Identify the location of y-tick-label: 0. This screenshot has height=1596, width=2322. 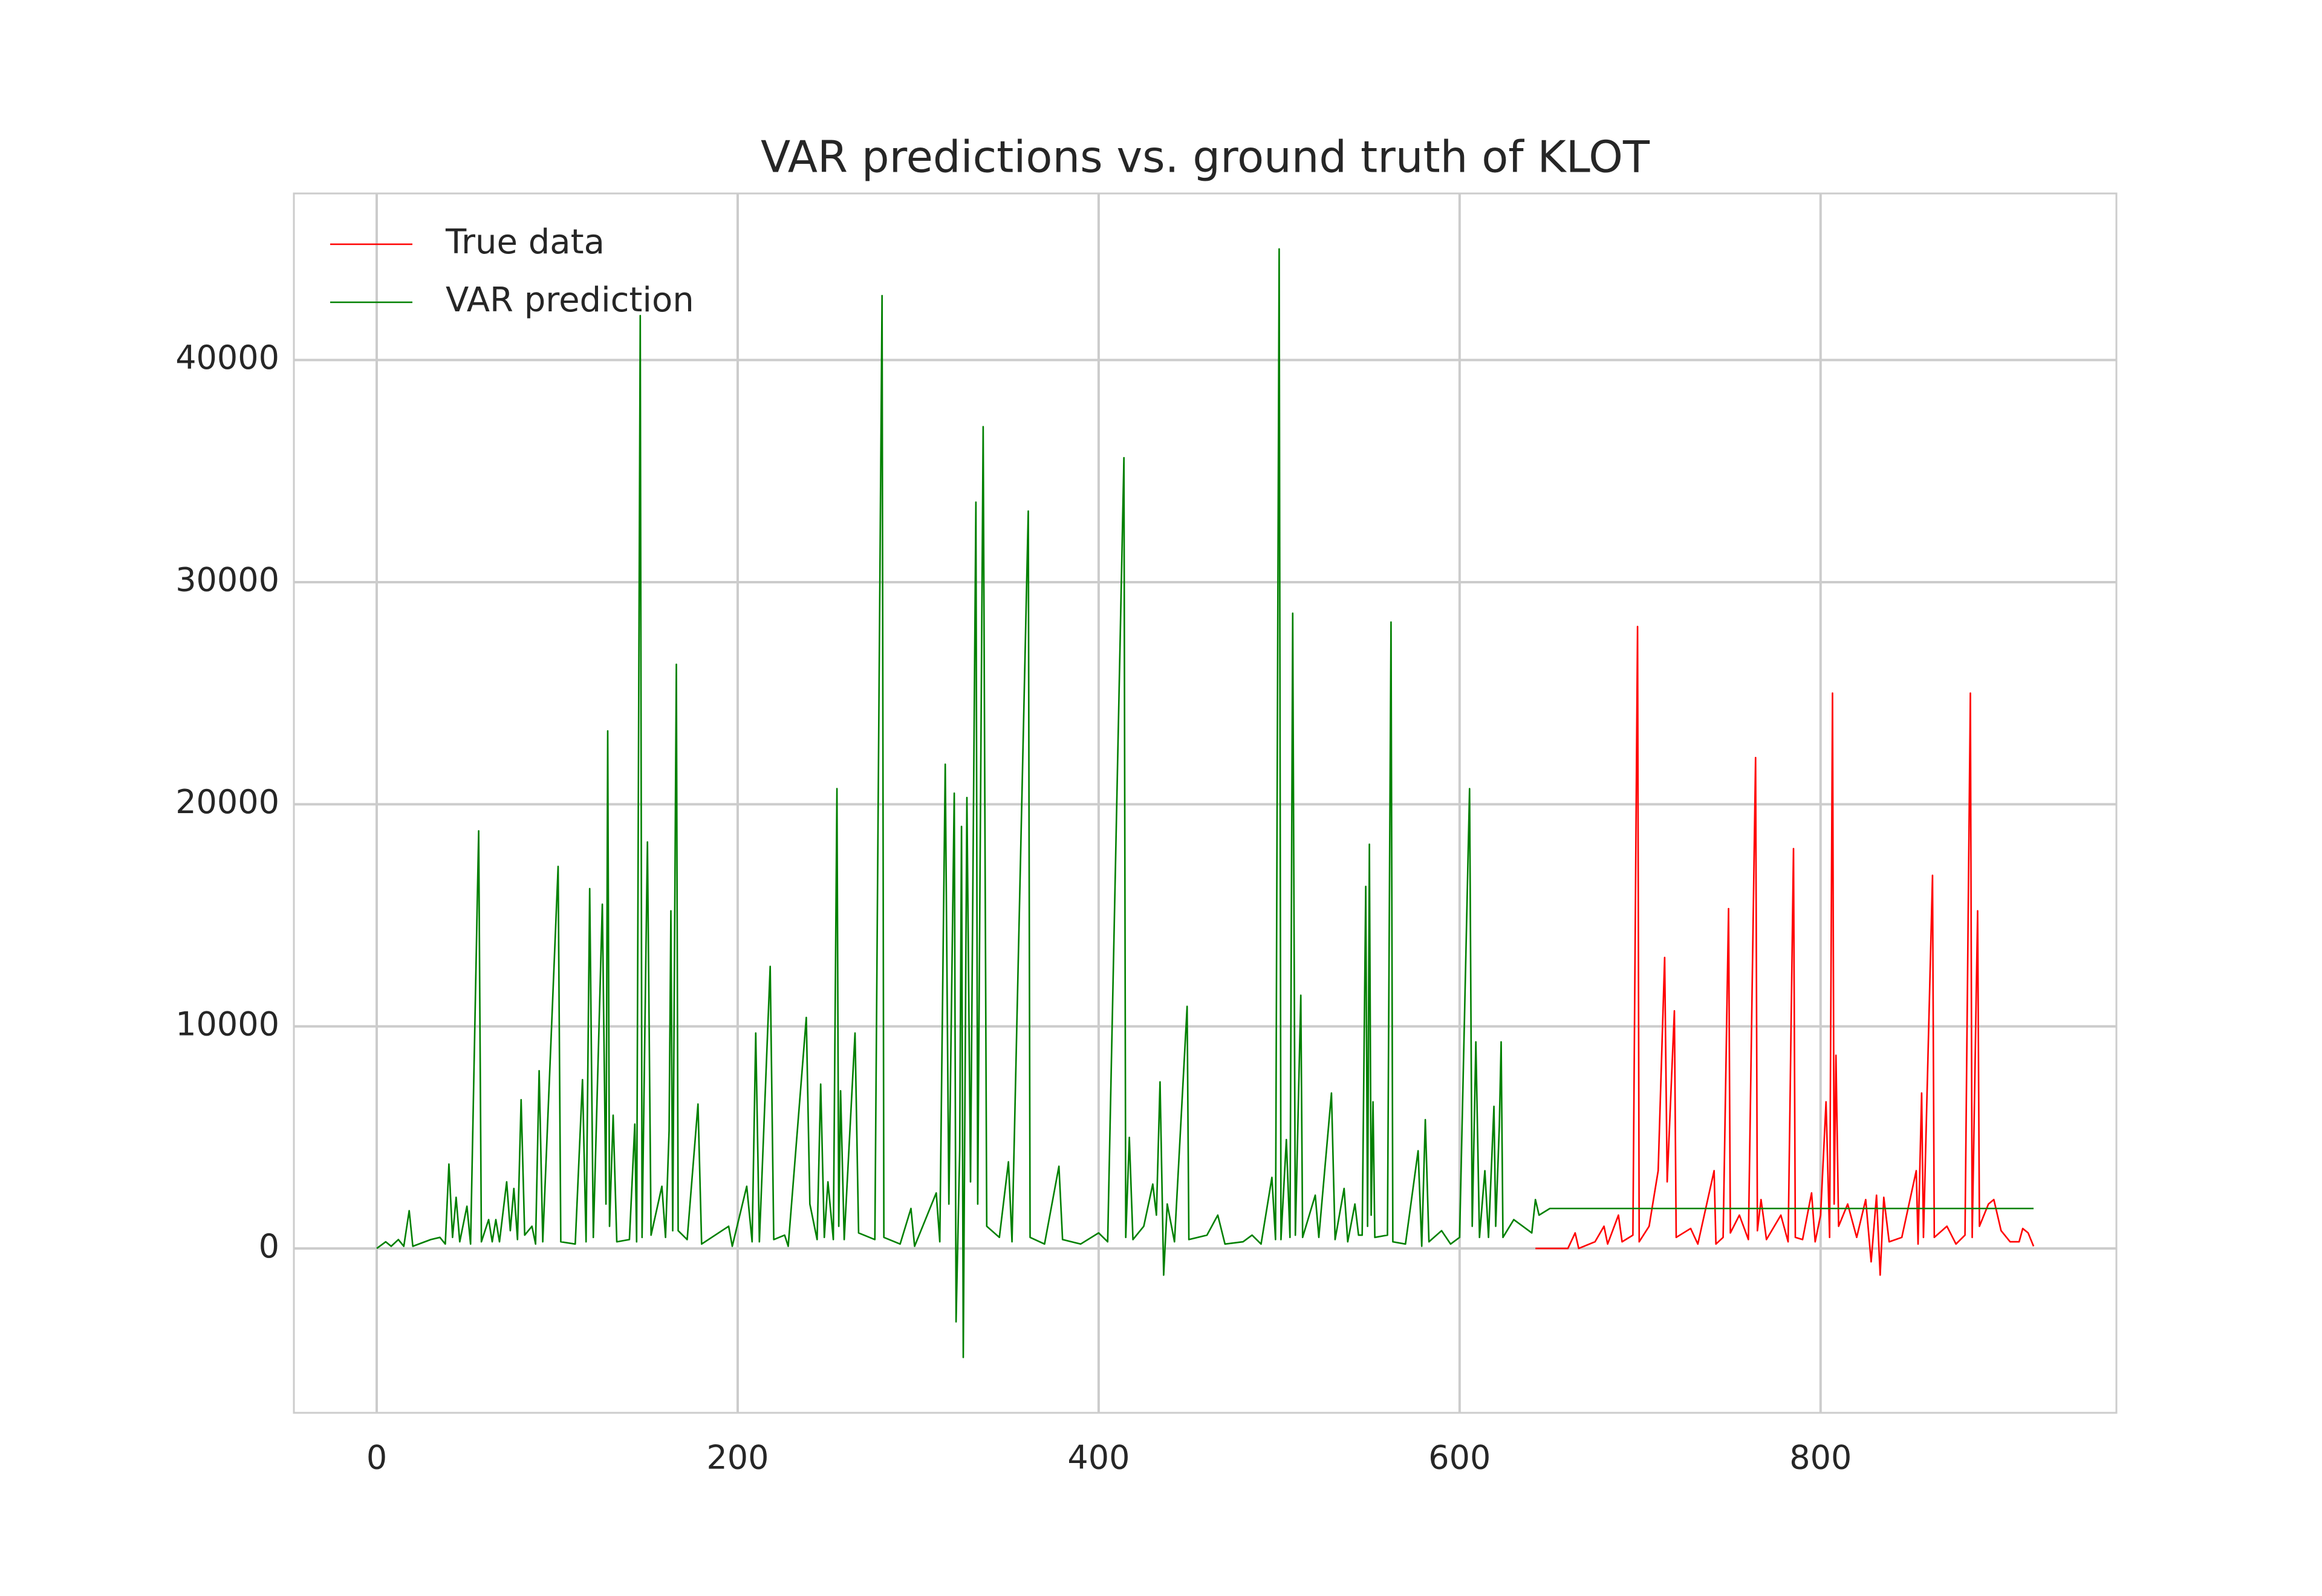
(269, 1246).